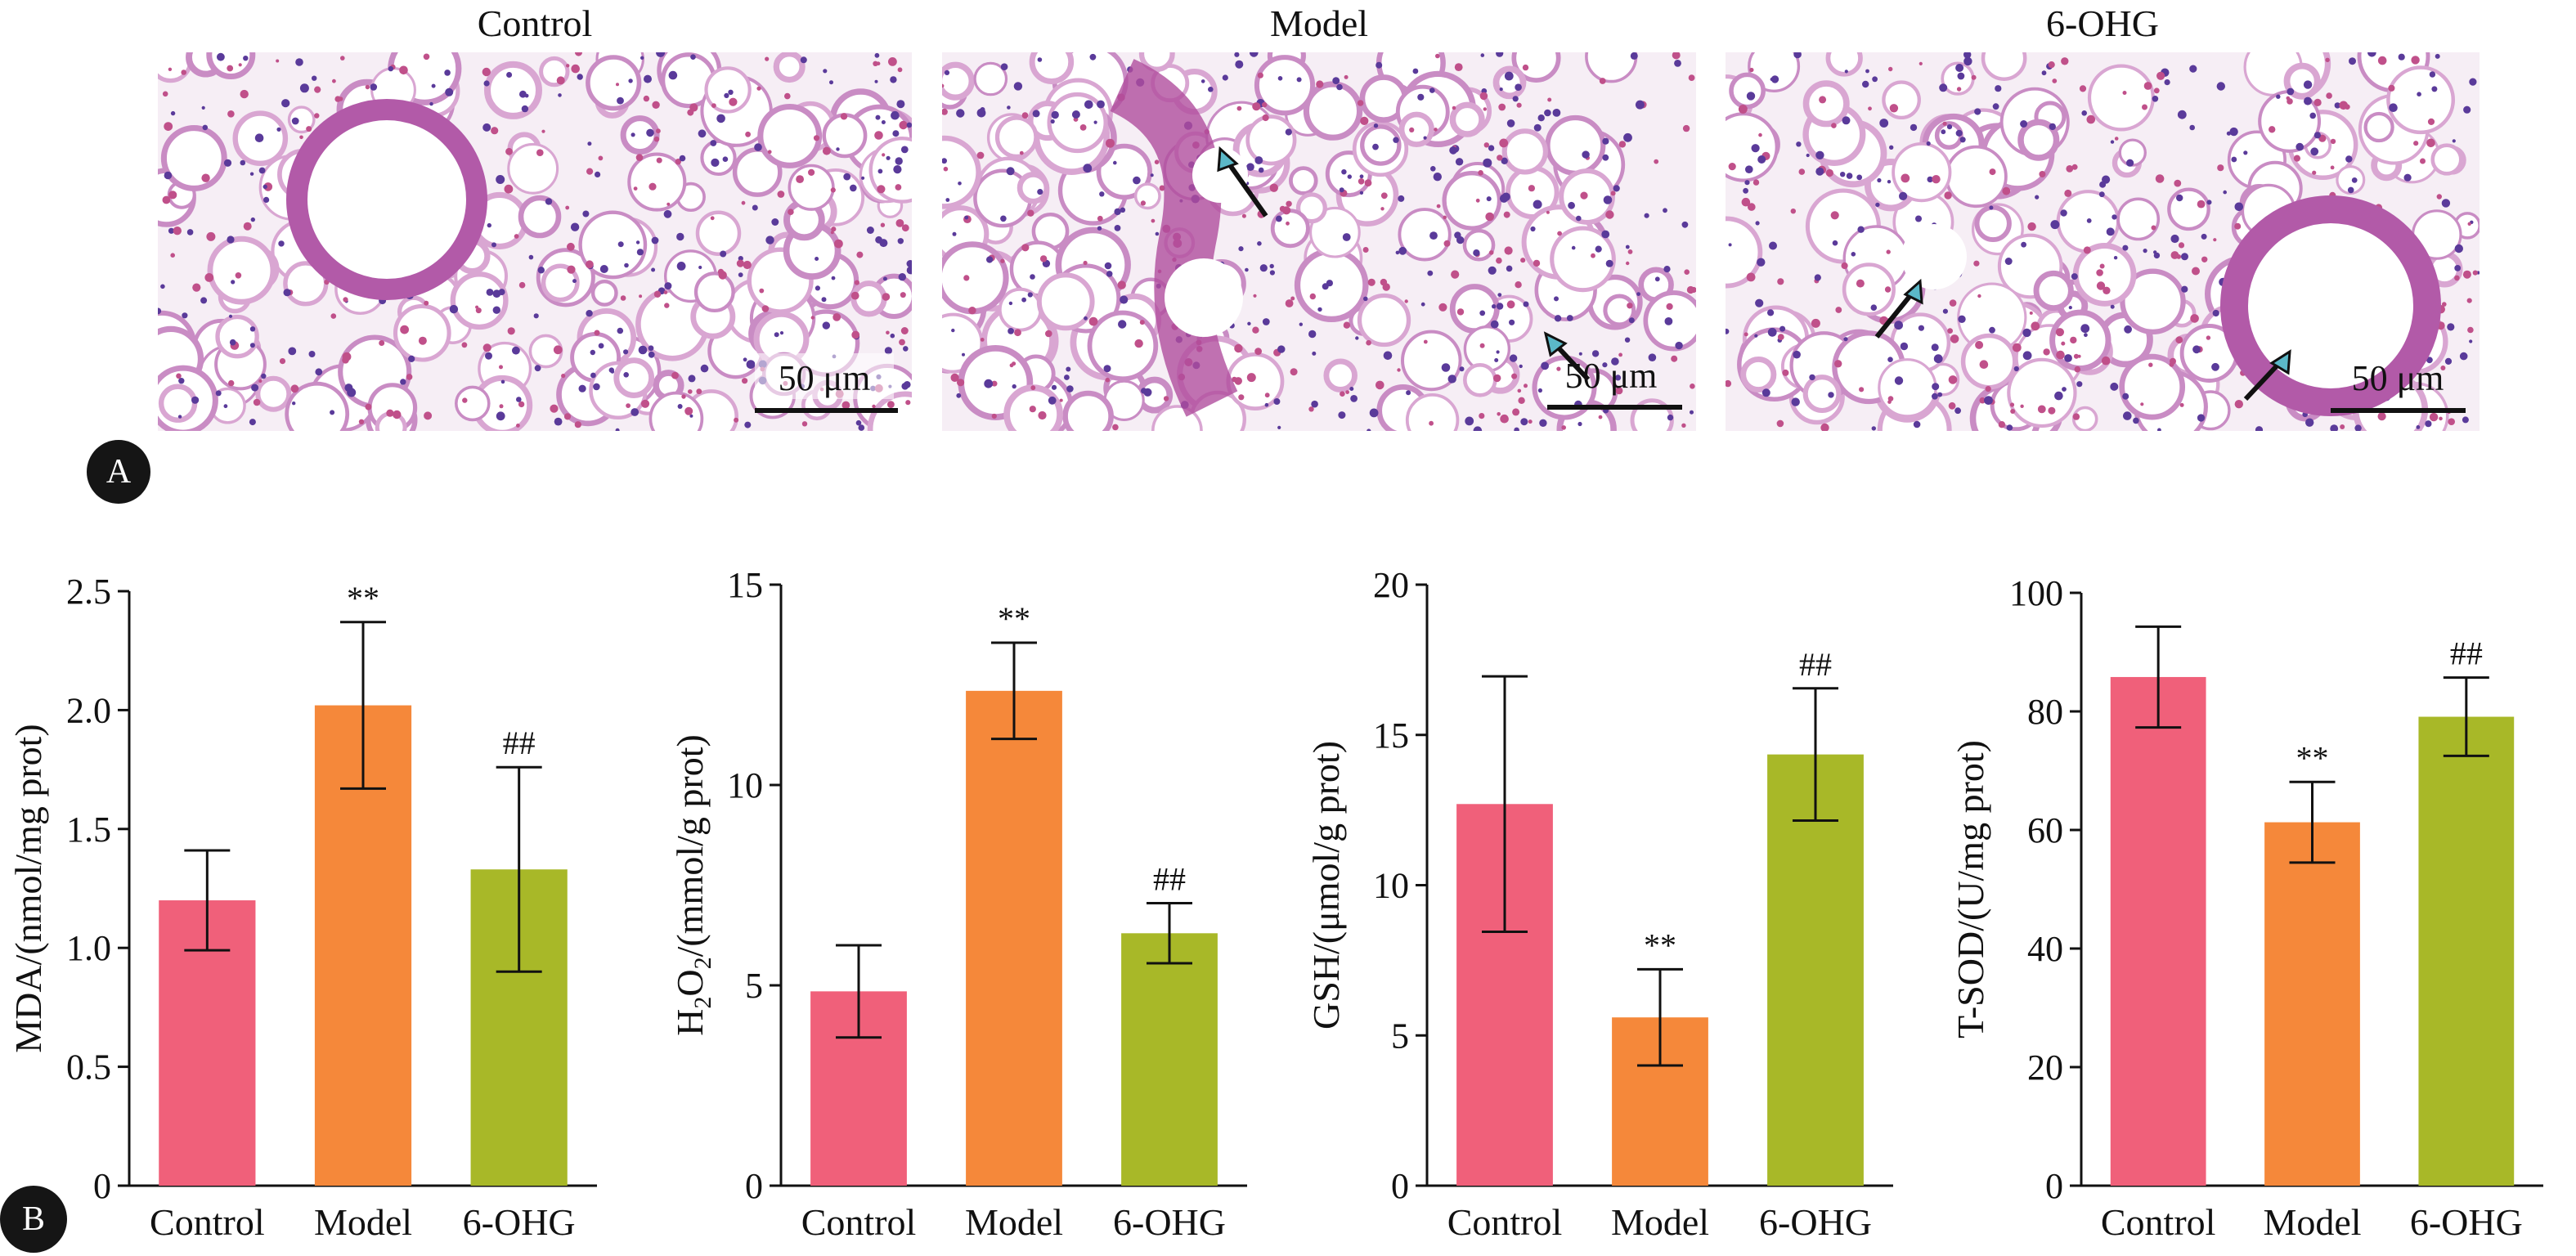 The height and width of the screenshot is (1256, 2576). What do you see at coordinates (2045, 949) in the screenshot?
I see `y-tick-label: 40` at bounding box center [2045, 949].